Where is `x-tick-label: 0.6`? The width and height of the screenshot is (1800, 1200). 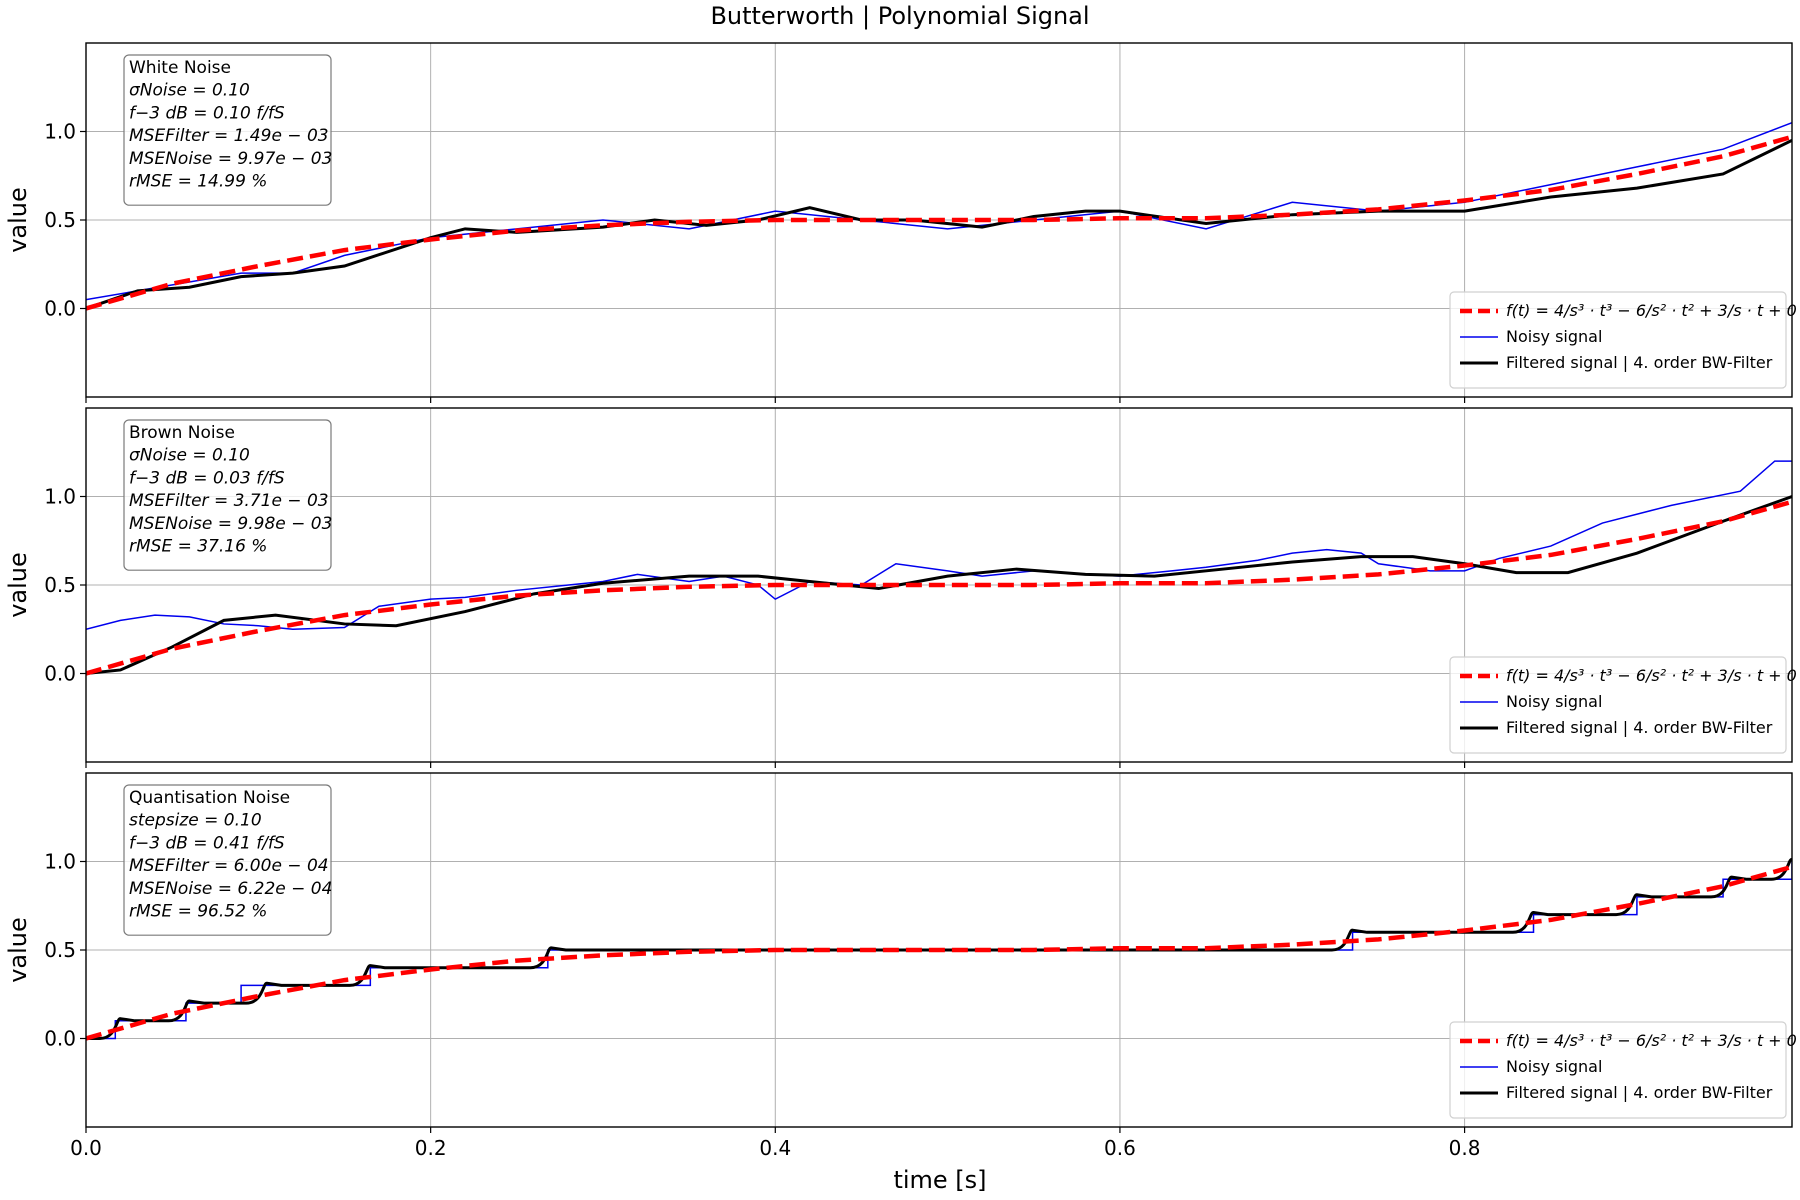 x-tick-label: 0.6 is located at coordinates (1120, 1148).